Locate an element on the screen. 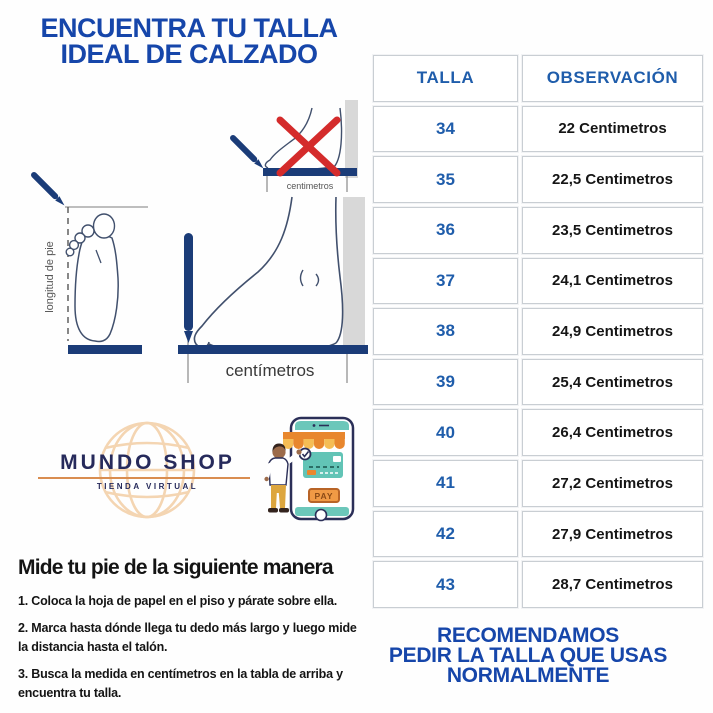 Image resolution: width=713 pixels, height=713 pixels. table-cell-talla: 37 is located at coordinates (445, 281).